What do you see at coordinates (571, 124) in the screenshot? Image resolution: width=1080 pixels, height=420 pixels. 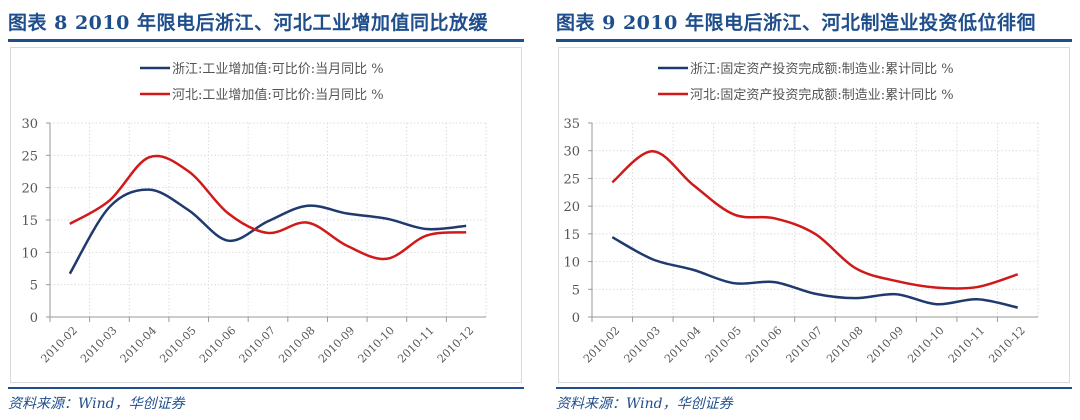 I see `y-tick-label: 35` at bounding box center [571, 124].